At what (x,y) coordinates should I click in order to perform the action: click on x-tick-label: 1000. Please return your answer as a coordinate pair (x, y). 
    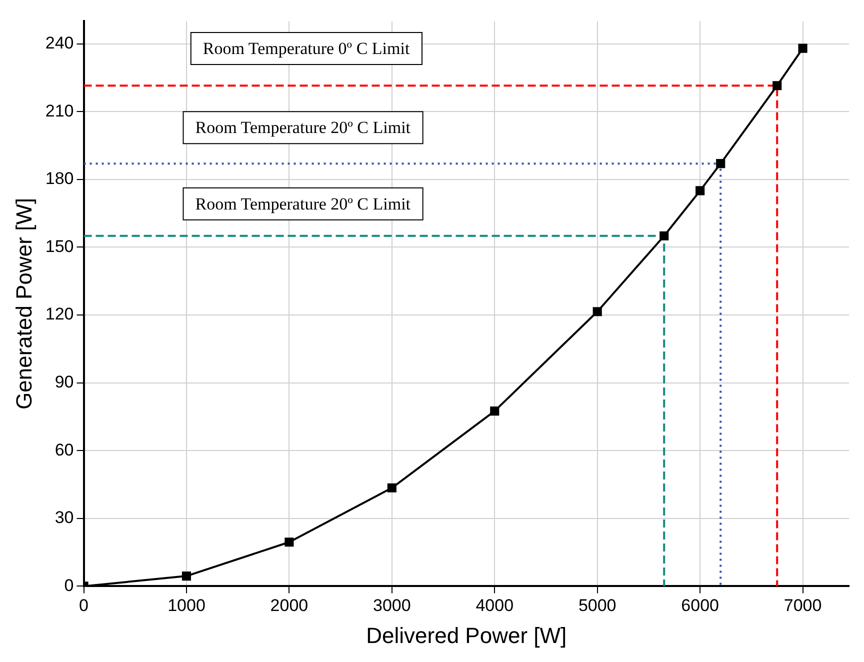
    Looking at the image, I should click on (187, 606).